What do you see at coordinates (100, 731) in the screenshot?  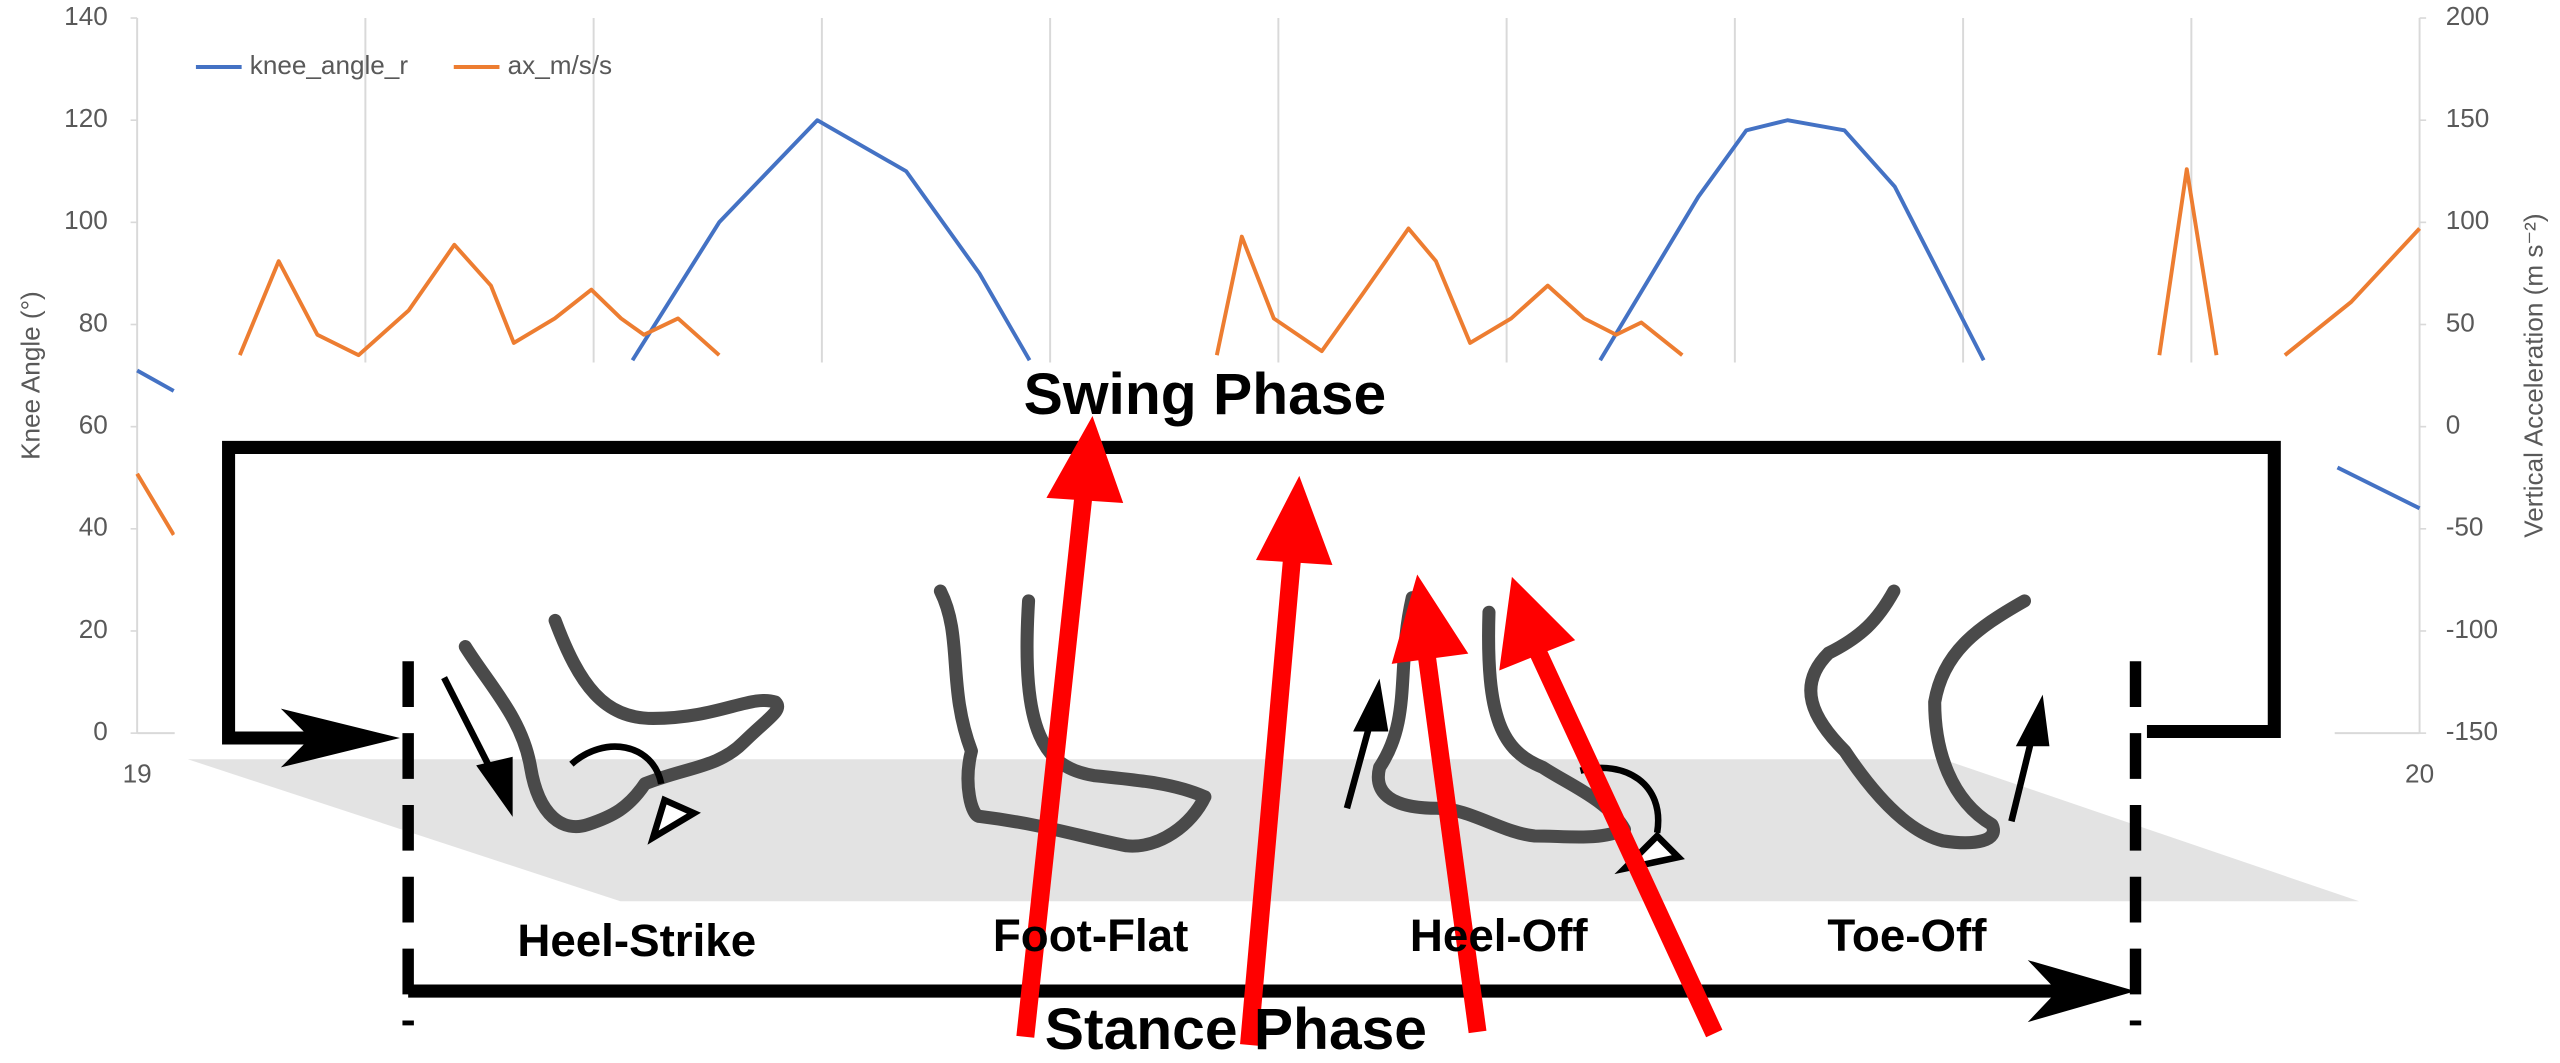 I see `y-tick-label: 0` at bounding box center [100, 731].